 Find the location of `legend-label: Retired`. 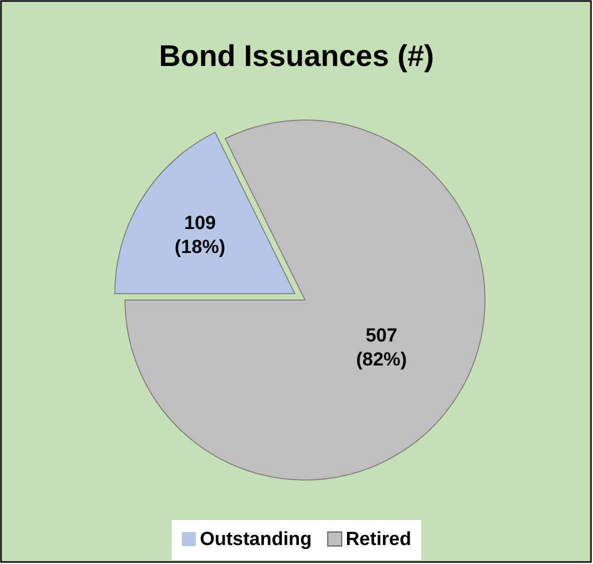

legend-label: Retired is located at coordinates (379, 539).